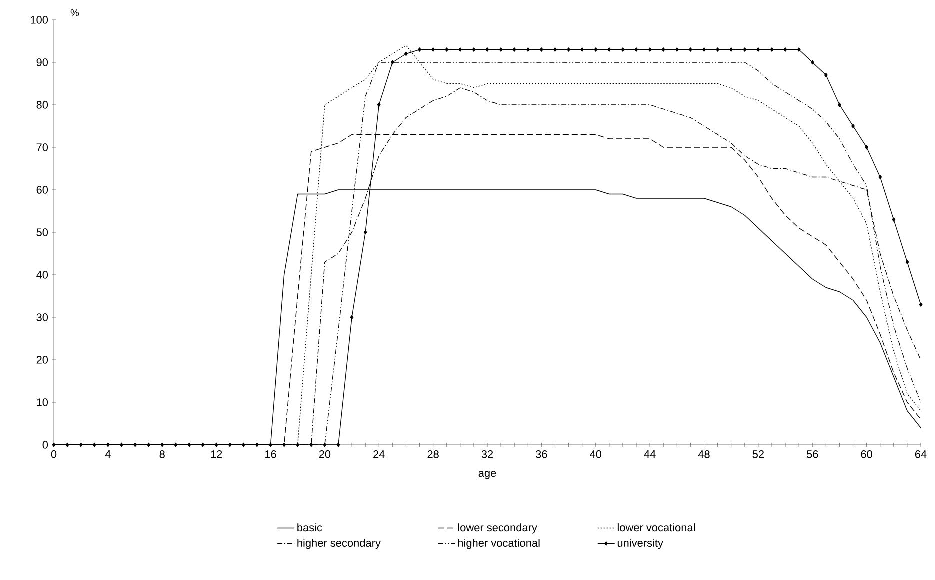  What do you see at coordinates (379, 454) in the screenshot?
I see `x-tick-label: 24` at bounding box center [379, 454].